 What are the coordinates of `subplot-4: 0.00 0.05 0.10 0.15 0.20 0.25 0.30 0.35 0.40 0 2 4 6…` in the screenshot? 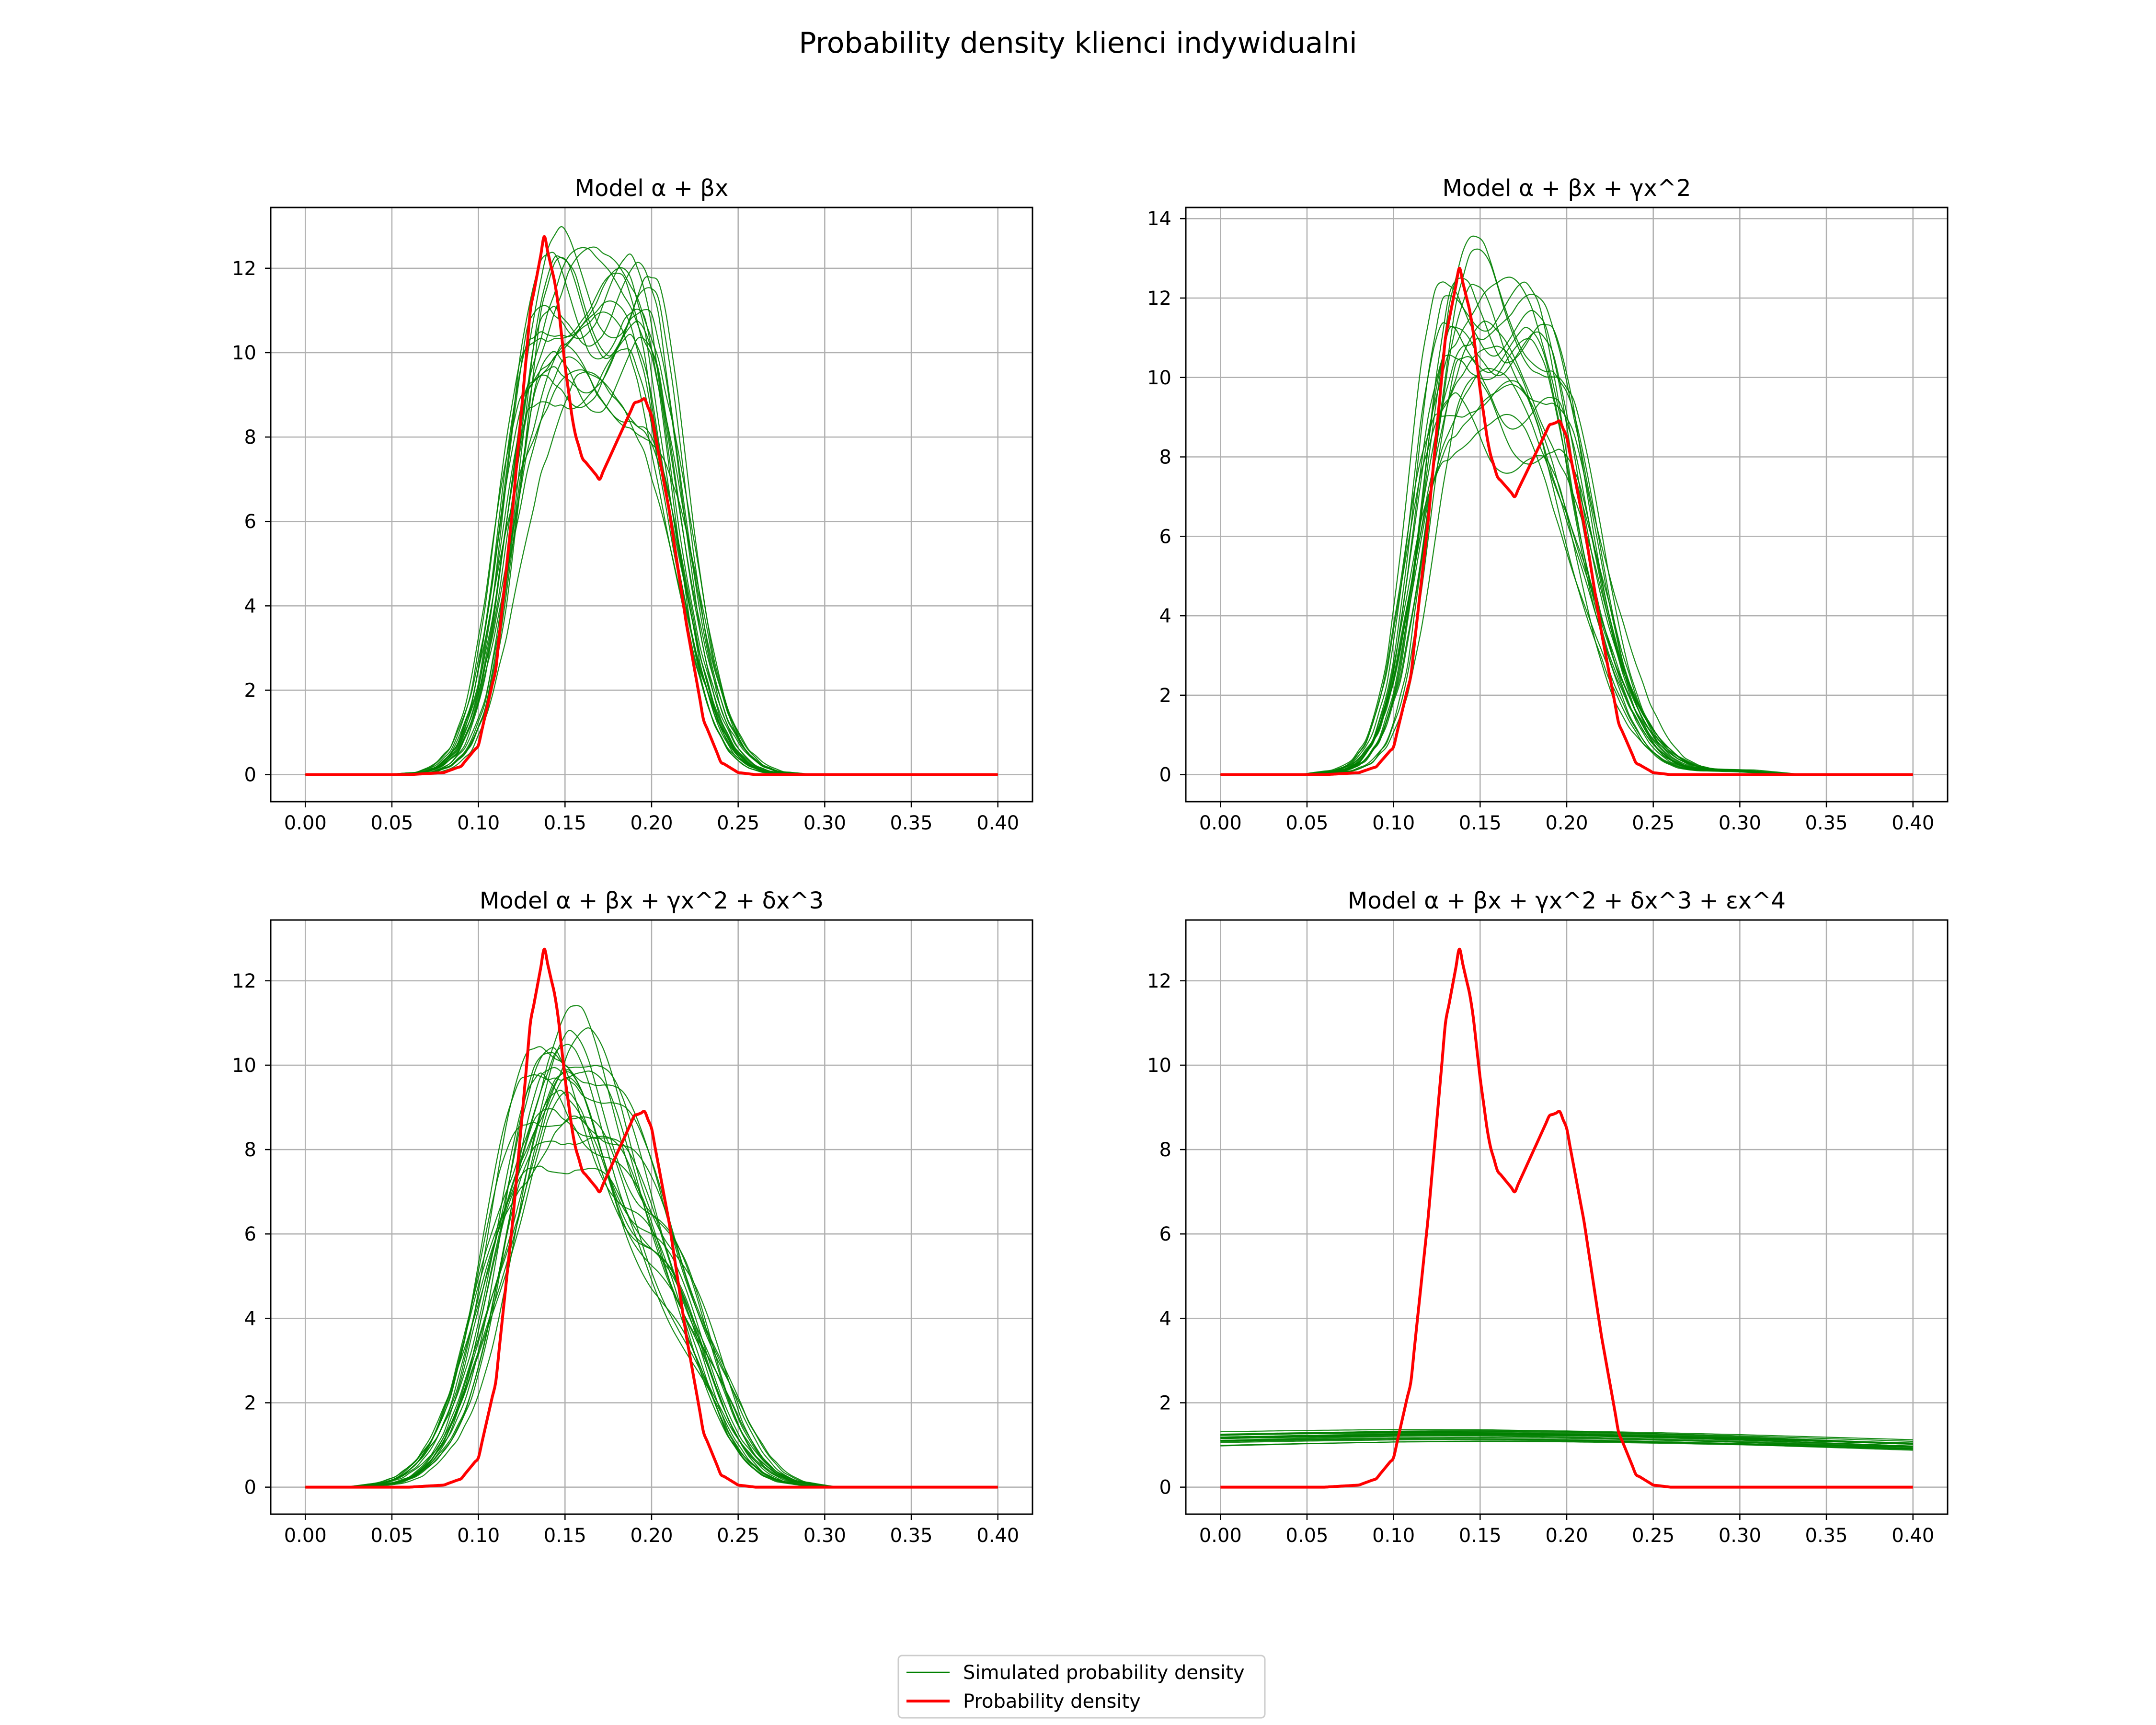 It's located at (1548, 1217).